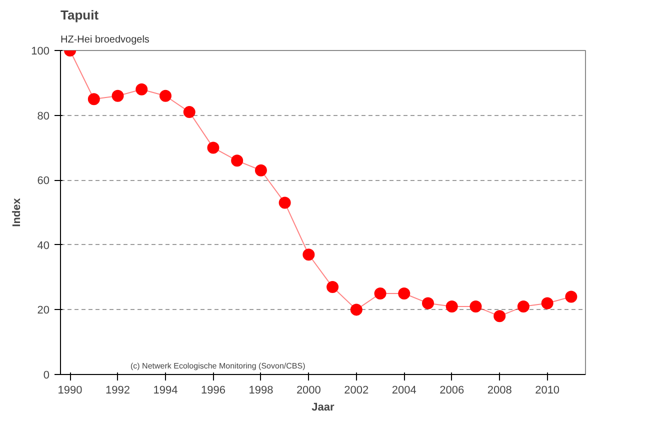 This screenshot has width=670, height=434. I want to click on x-axis-title: Jaar, so click(324, 408).